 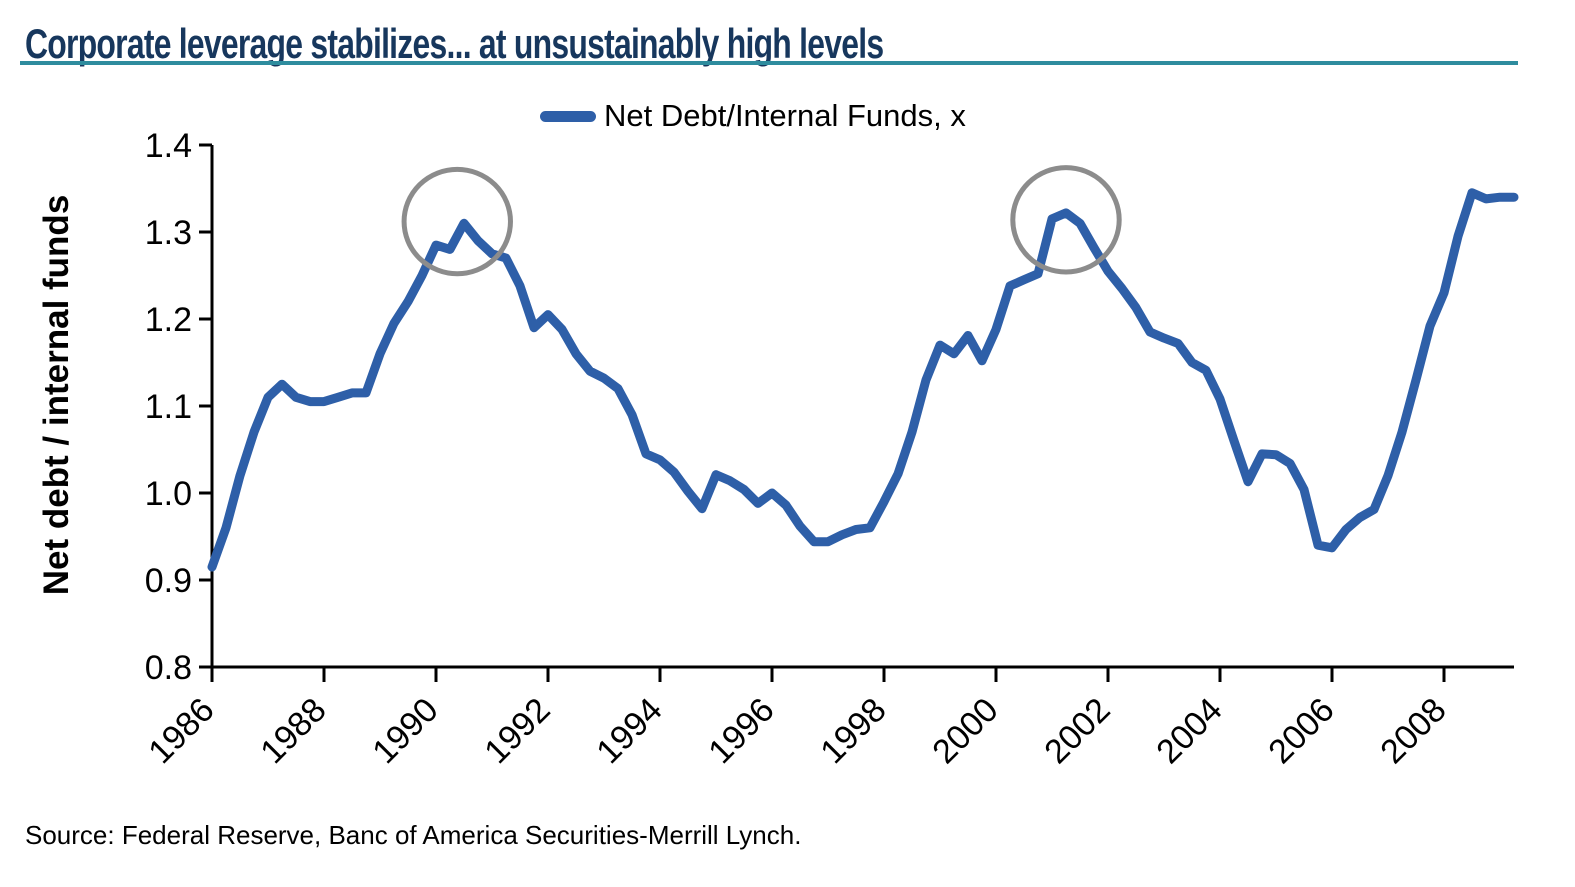 What do you see at coordinates (181, 731) in the screenshot?
I see `x-tick-label: 1986` at bounding box center [181, 731].